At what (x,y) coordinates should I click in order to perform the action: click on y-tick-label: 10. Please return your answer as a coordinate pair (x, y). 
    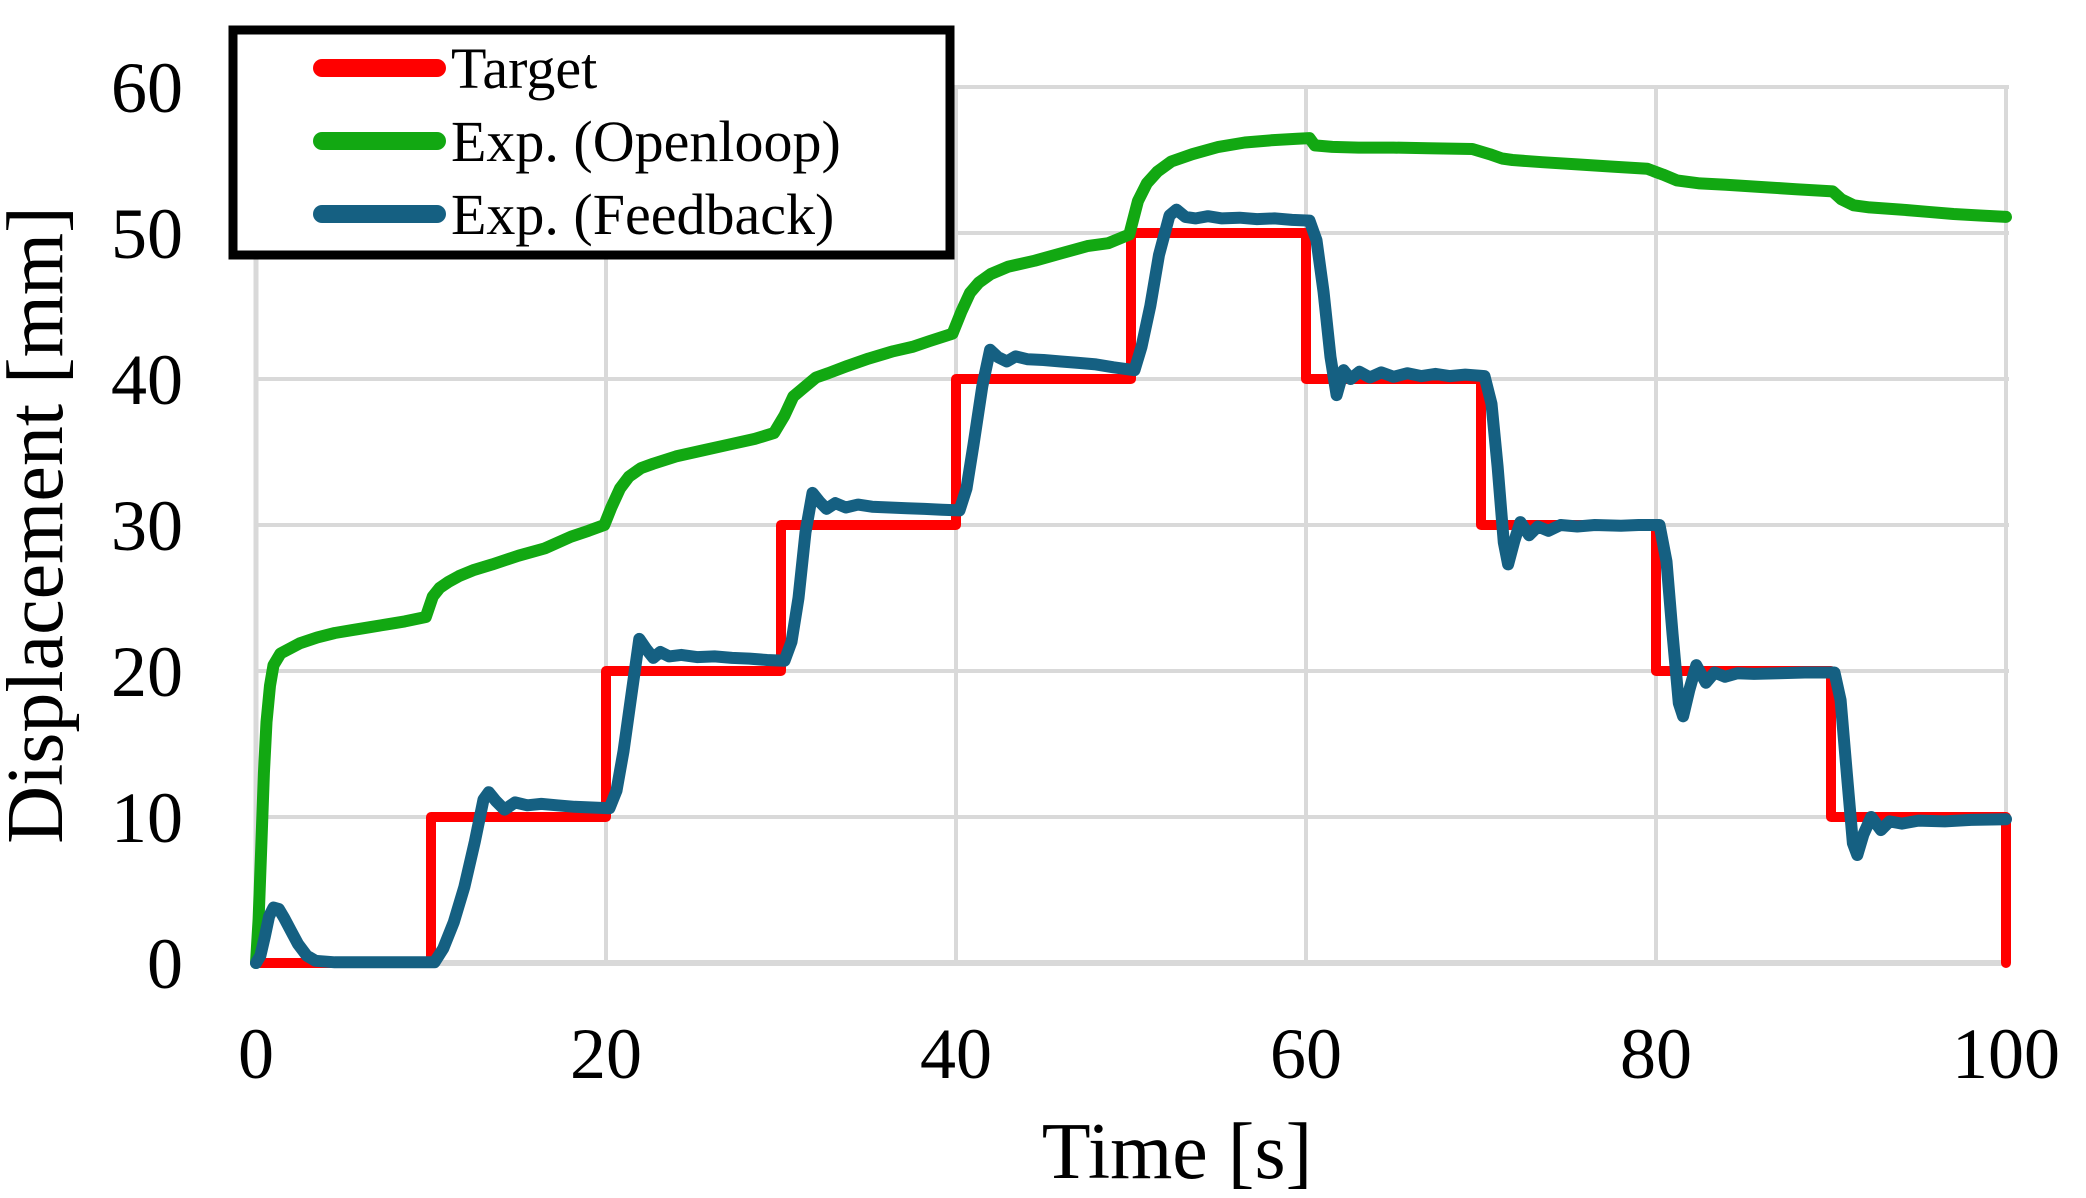
    Looking at the image, I should click on (147, 818).